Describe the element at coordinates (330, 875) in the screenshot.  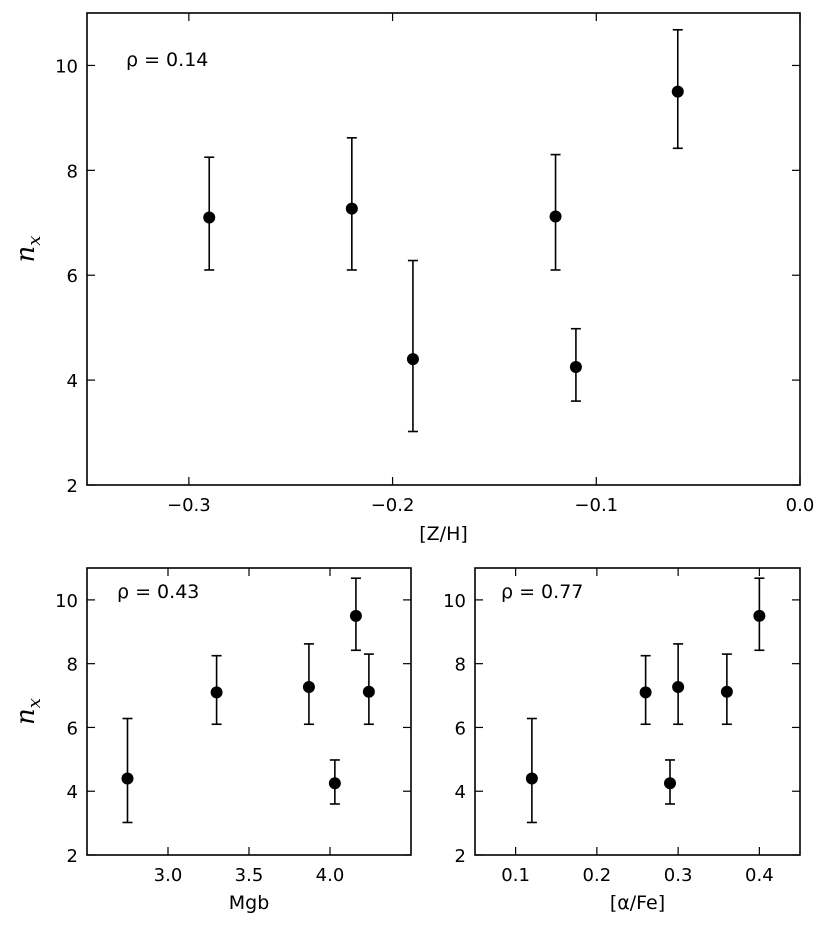
I see `x-tick-label: 4.0` at that location.